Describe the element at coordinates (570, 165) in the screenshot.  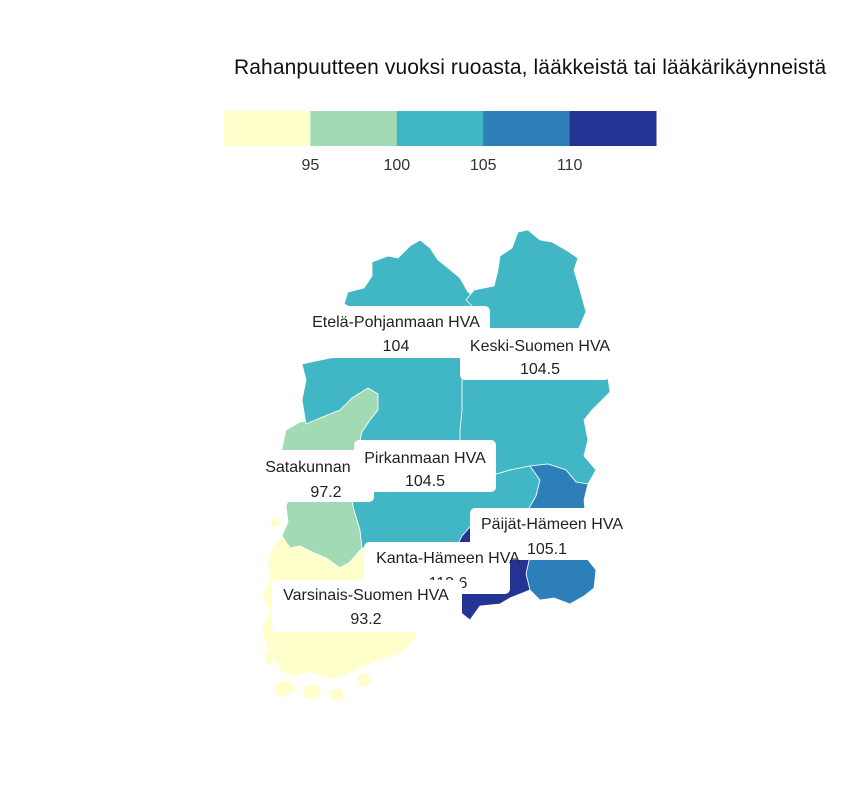
I see `legend-tick-label: 110` at that location.